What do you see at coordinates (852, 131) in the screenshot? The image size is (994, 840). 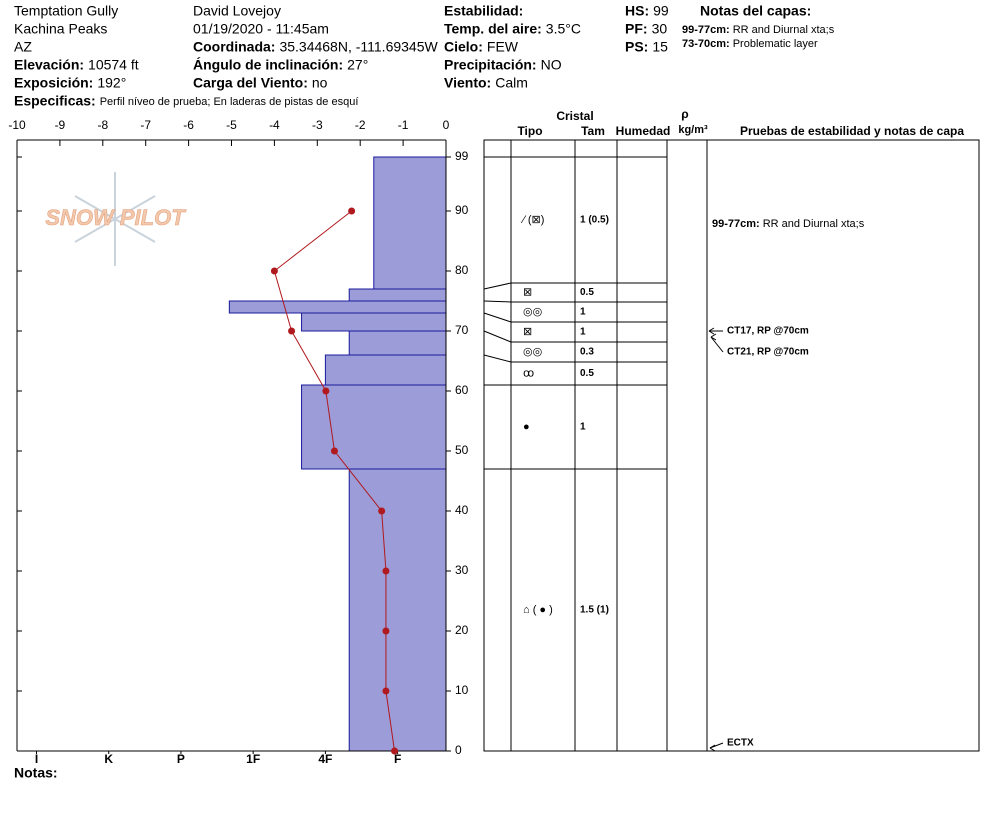 I see `tests-header: Pruebas de estabilidad y notas de capa` at bounding box center [852, 131].